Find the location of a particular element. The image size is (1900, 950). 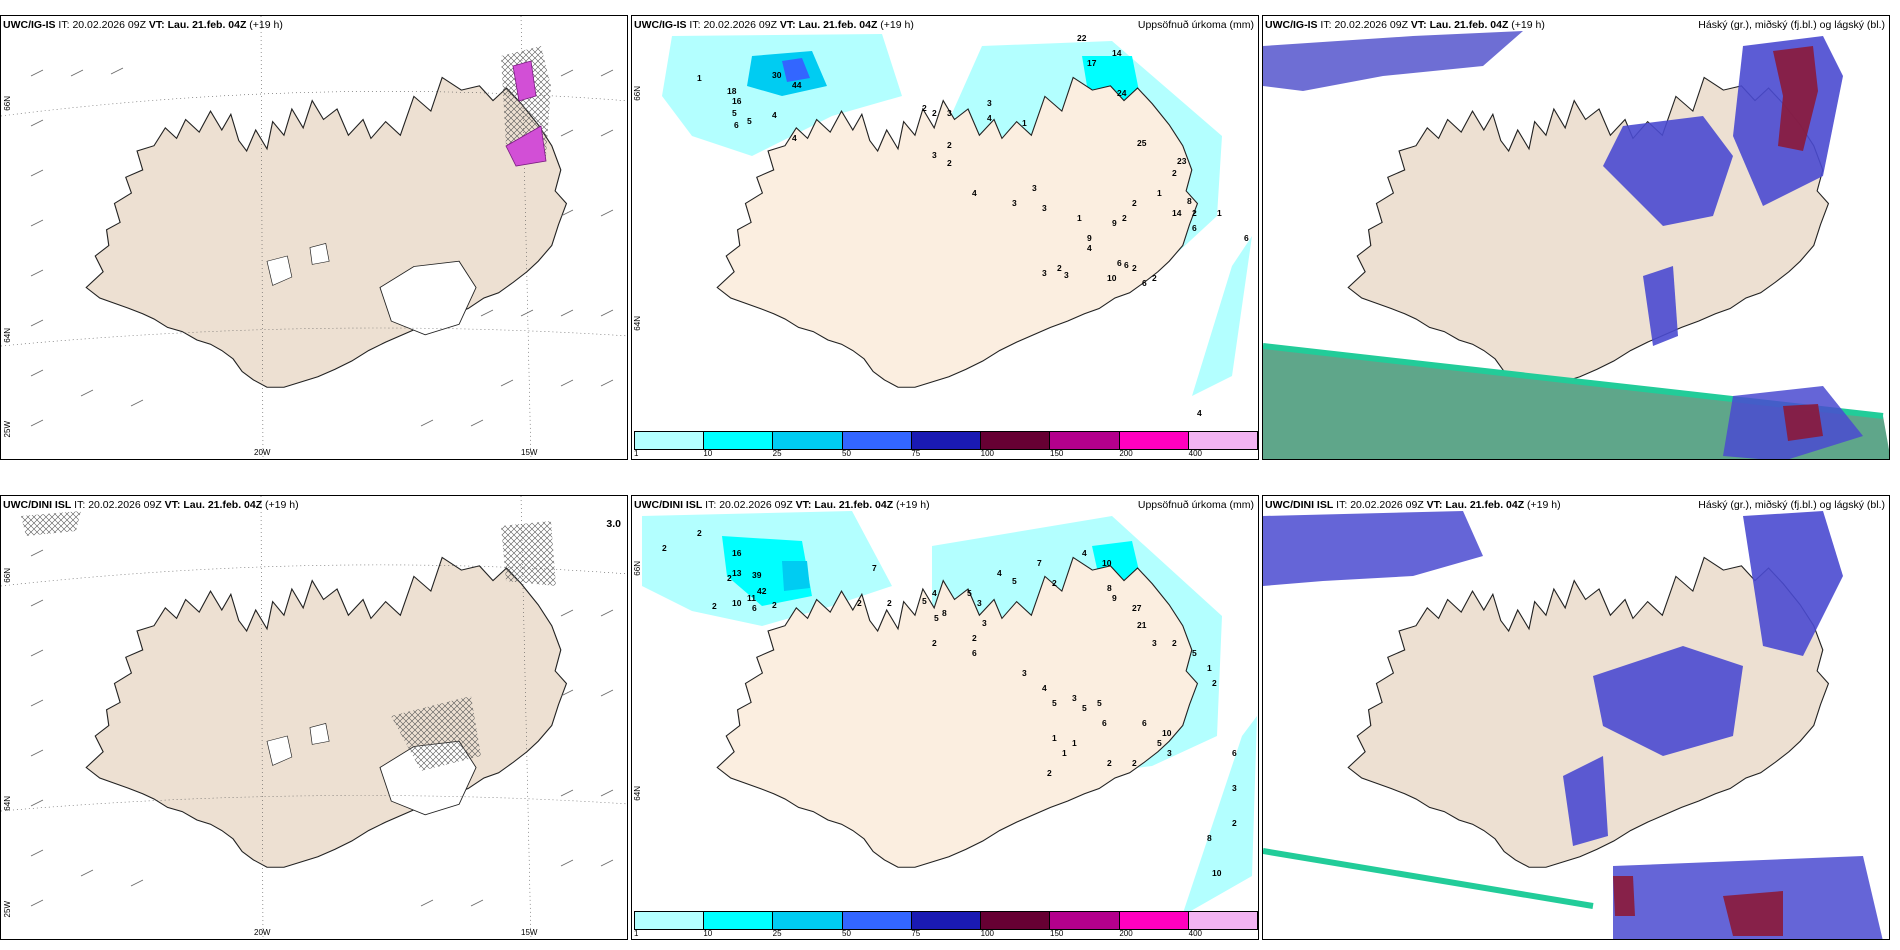

colorbar-label: 50 is located at coordinates (846, 453).